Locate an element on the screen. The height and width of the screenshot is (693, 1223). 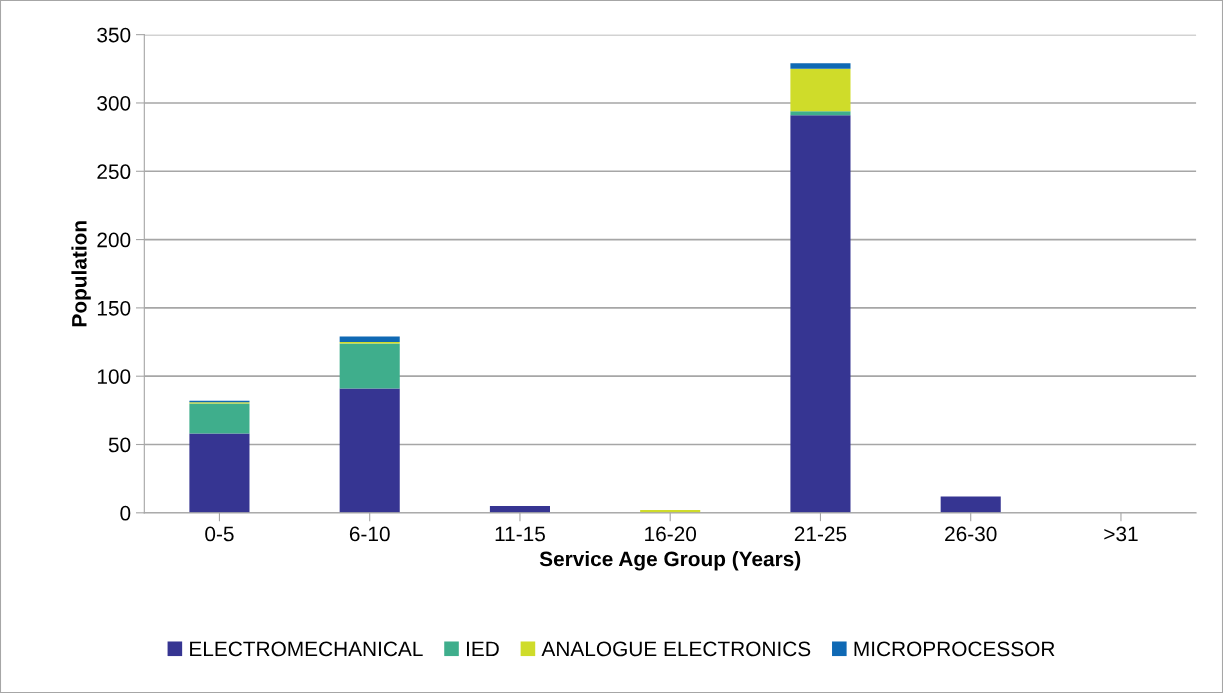
x-tick-label: 6-10 is located at coordinates (369, 534).